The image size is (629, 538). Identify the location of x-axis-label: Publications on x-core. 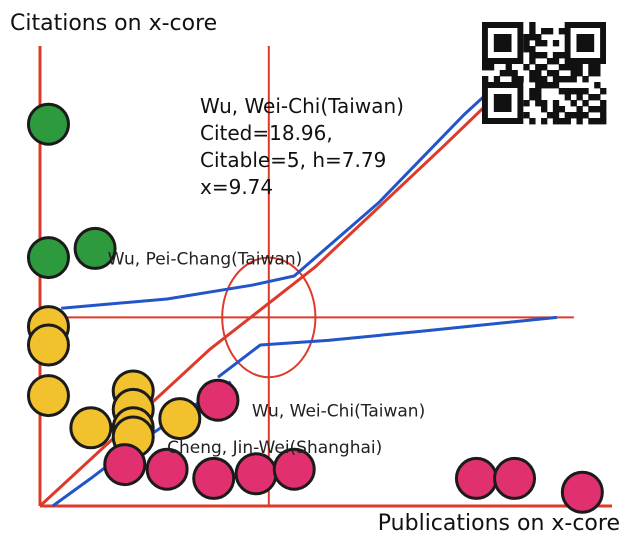
(499, 523).